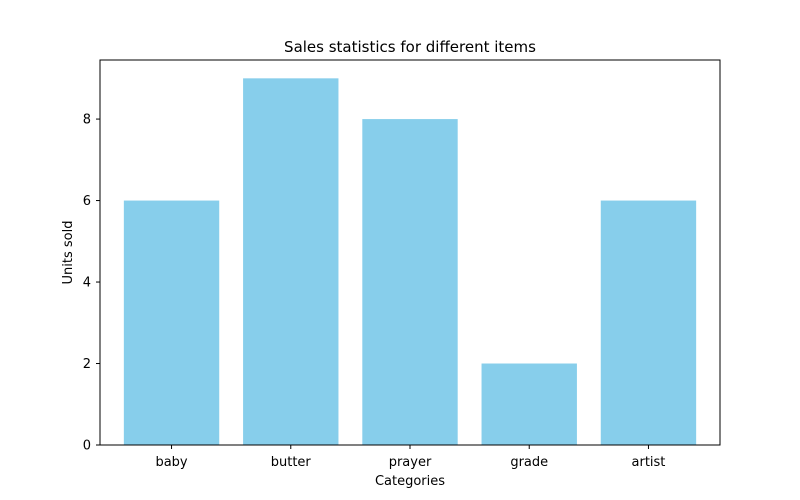 The image size is (800, 500). I want to click on y-tick-label: 0, so click(87, 446).